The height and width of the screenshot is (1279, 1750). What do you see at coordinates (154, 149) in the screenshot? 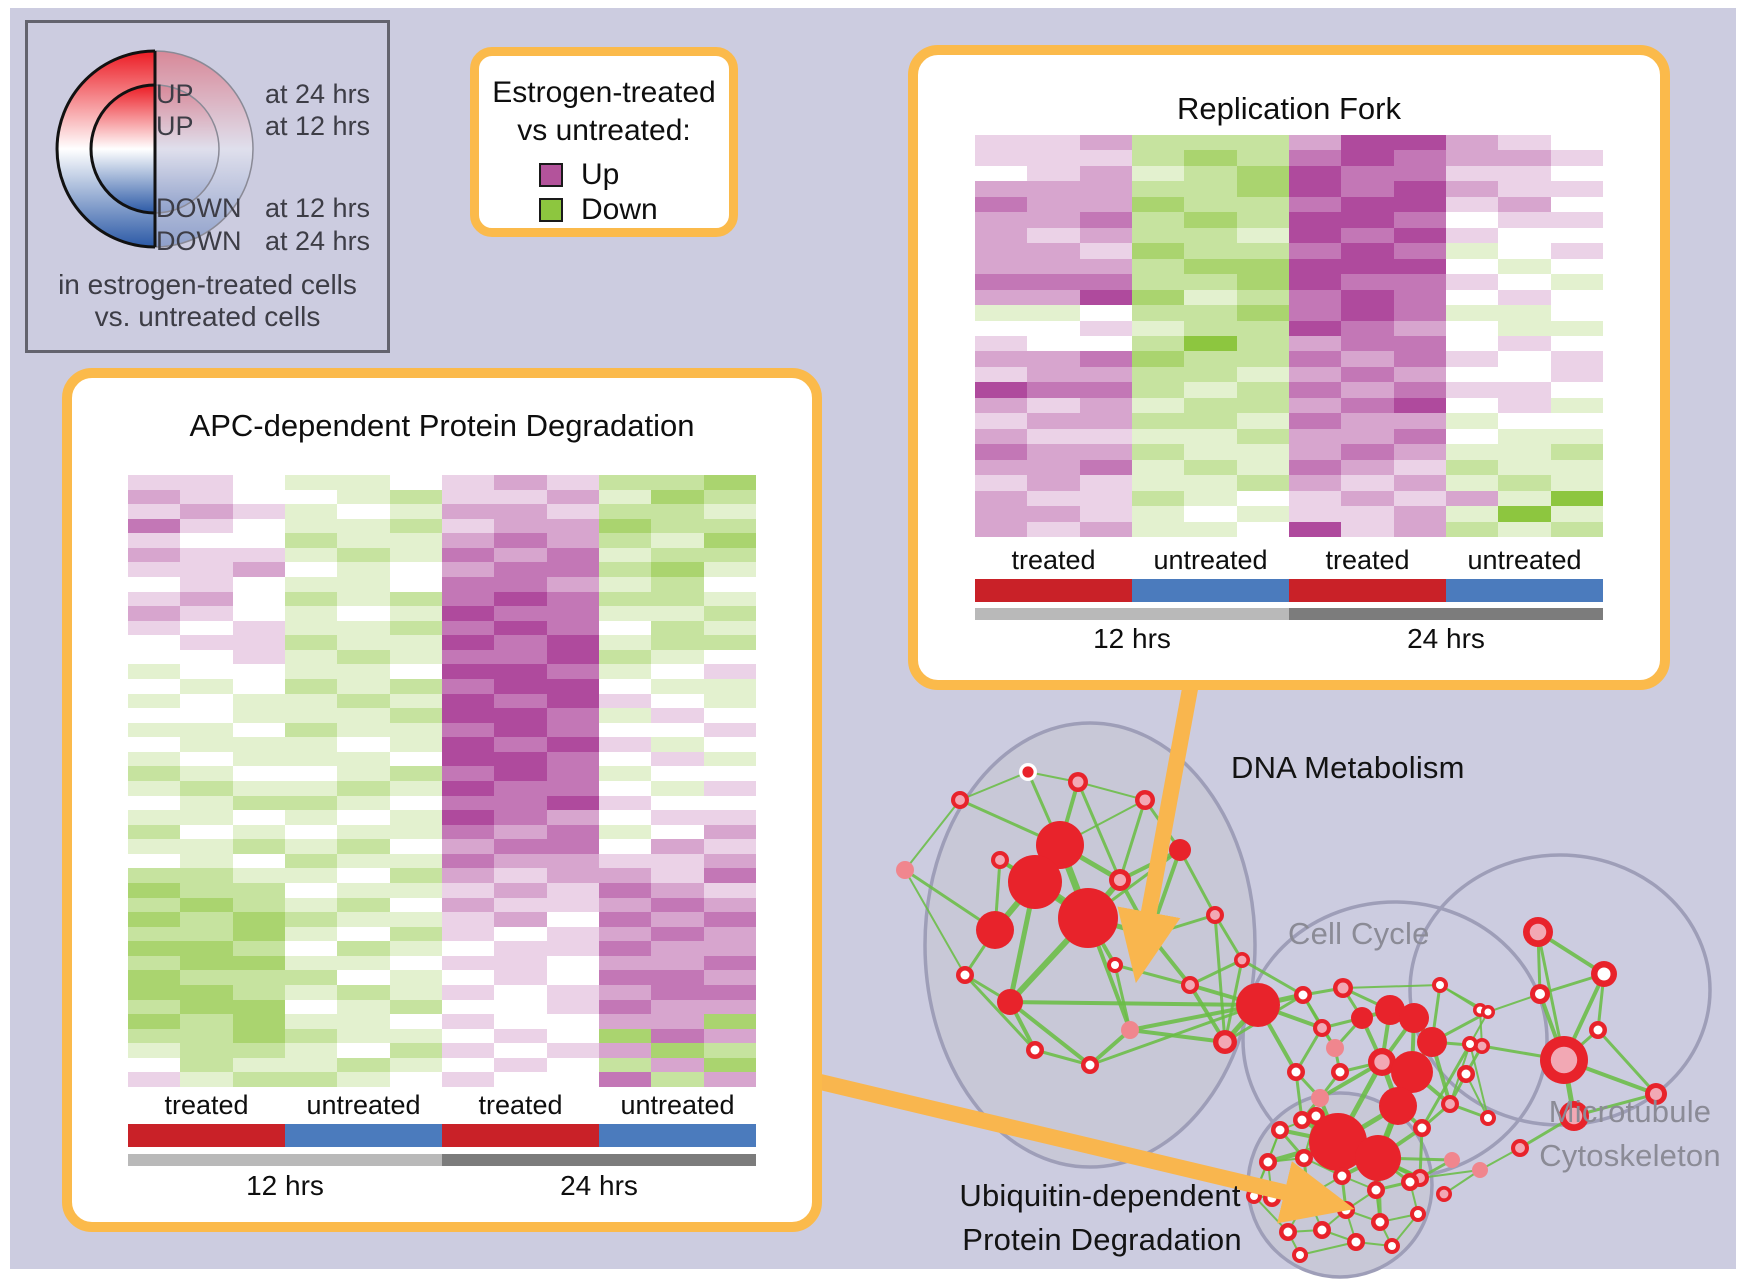
I see `ring-legend-diagram` at bounding box center [154, 149].